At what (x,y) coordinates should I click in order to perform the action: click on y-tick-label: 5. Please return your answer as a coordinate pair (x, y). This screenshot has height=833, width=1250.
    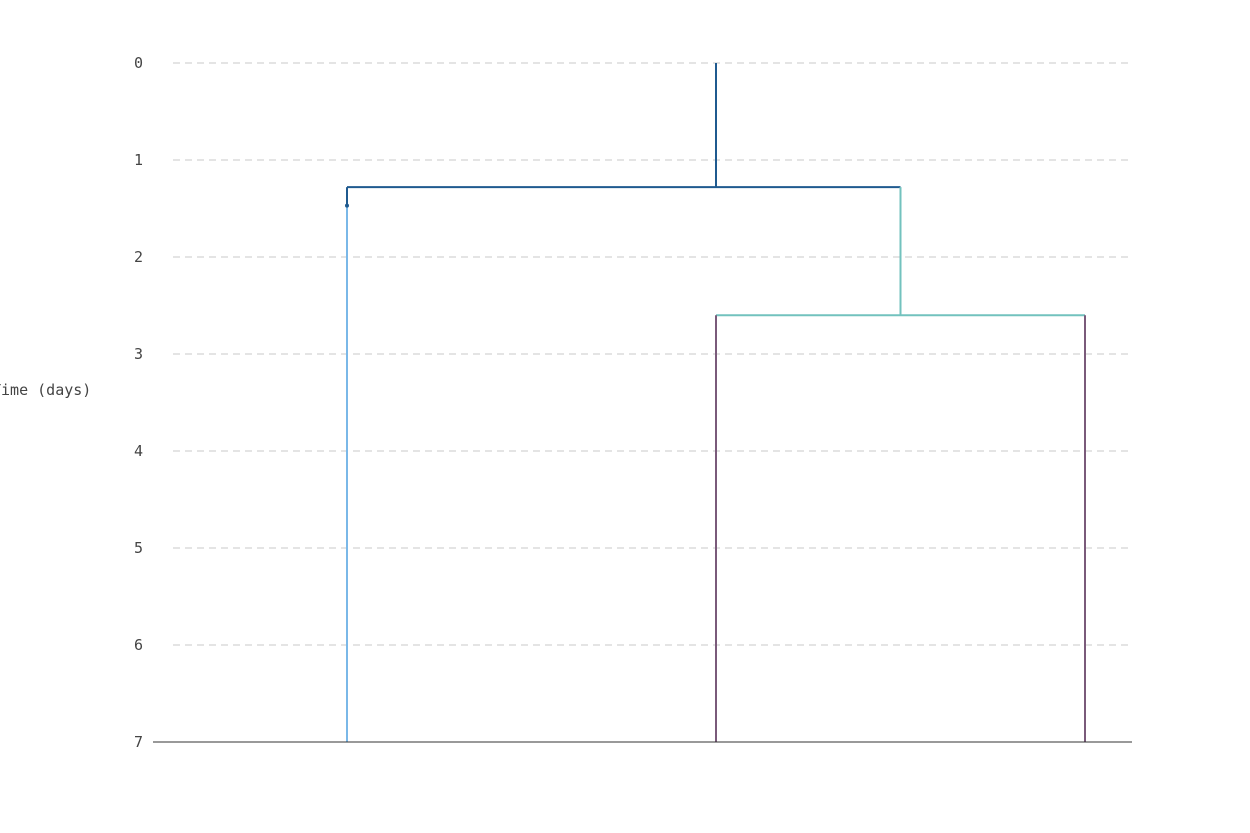
    Looking at the image, I should click on (138, 548).